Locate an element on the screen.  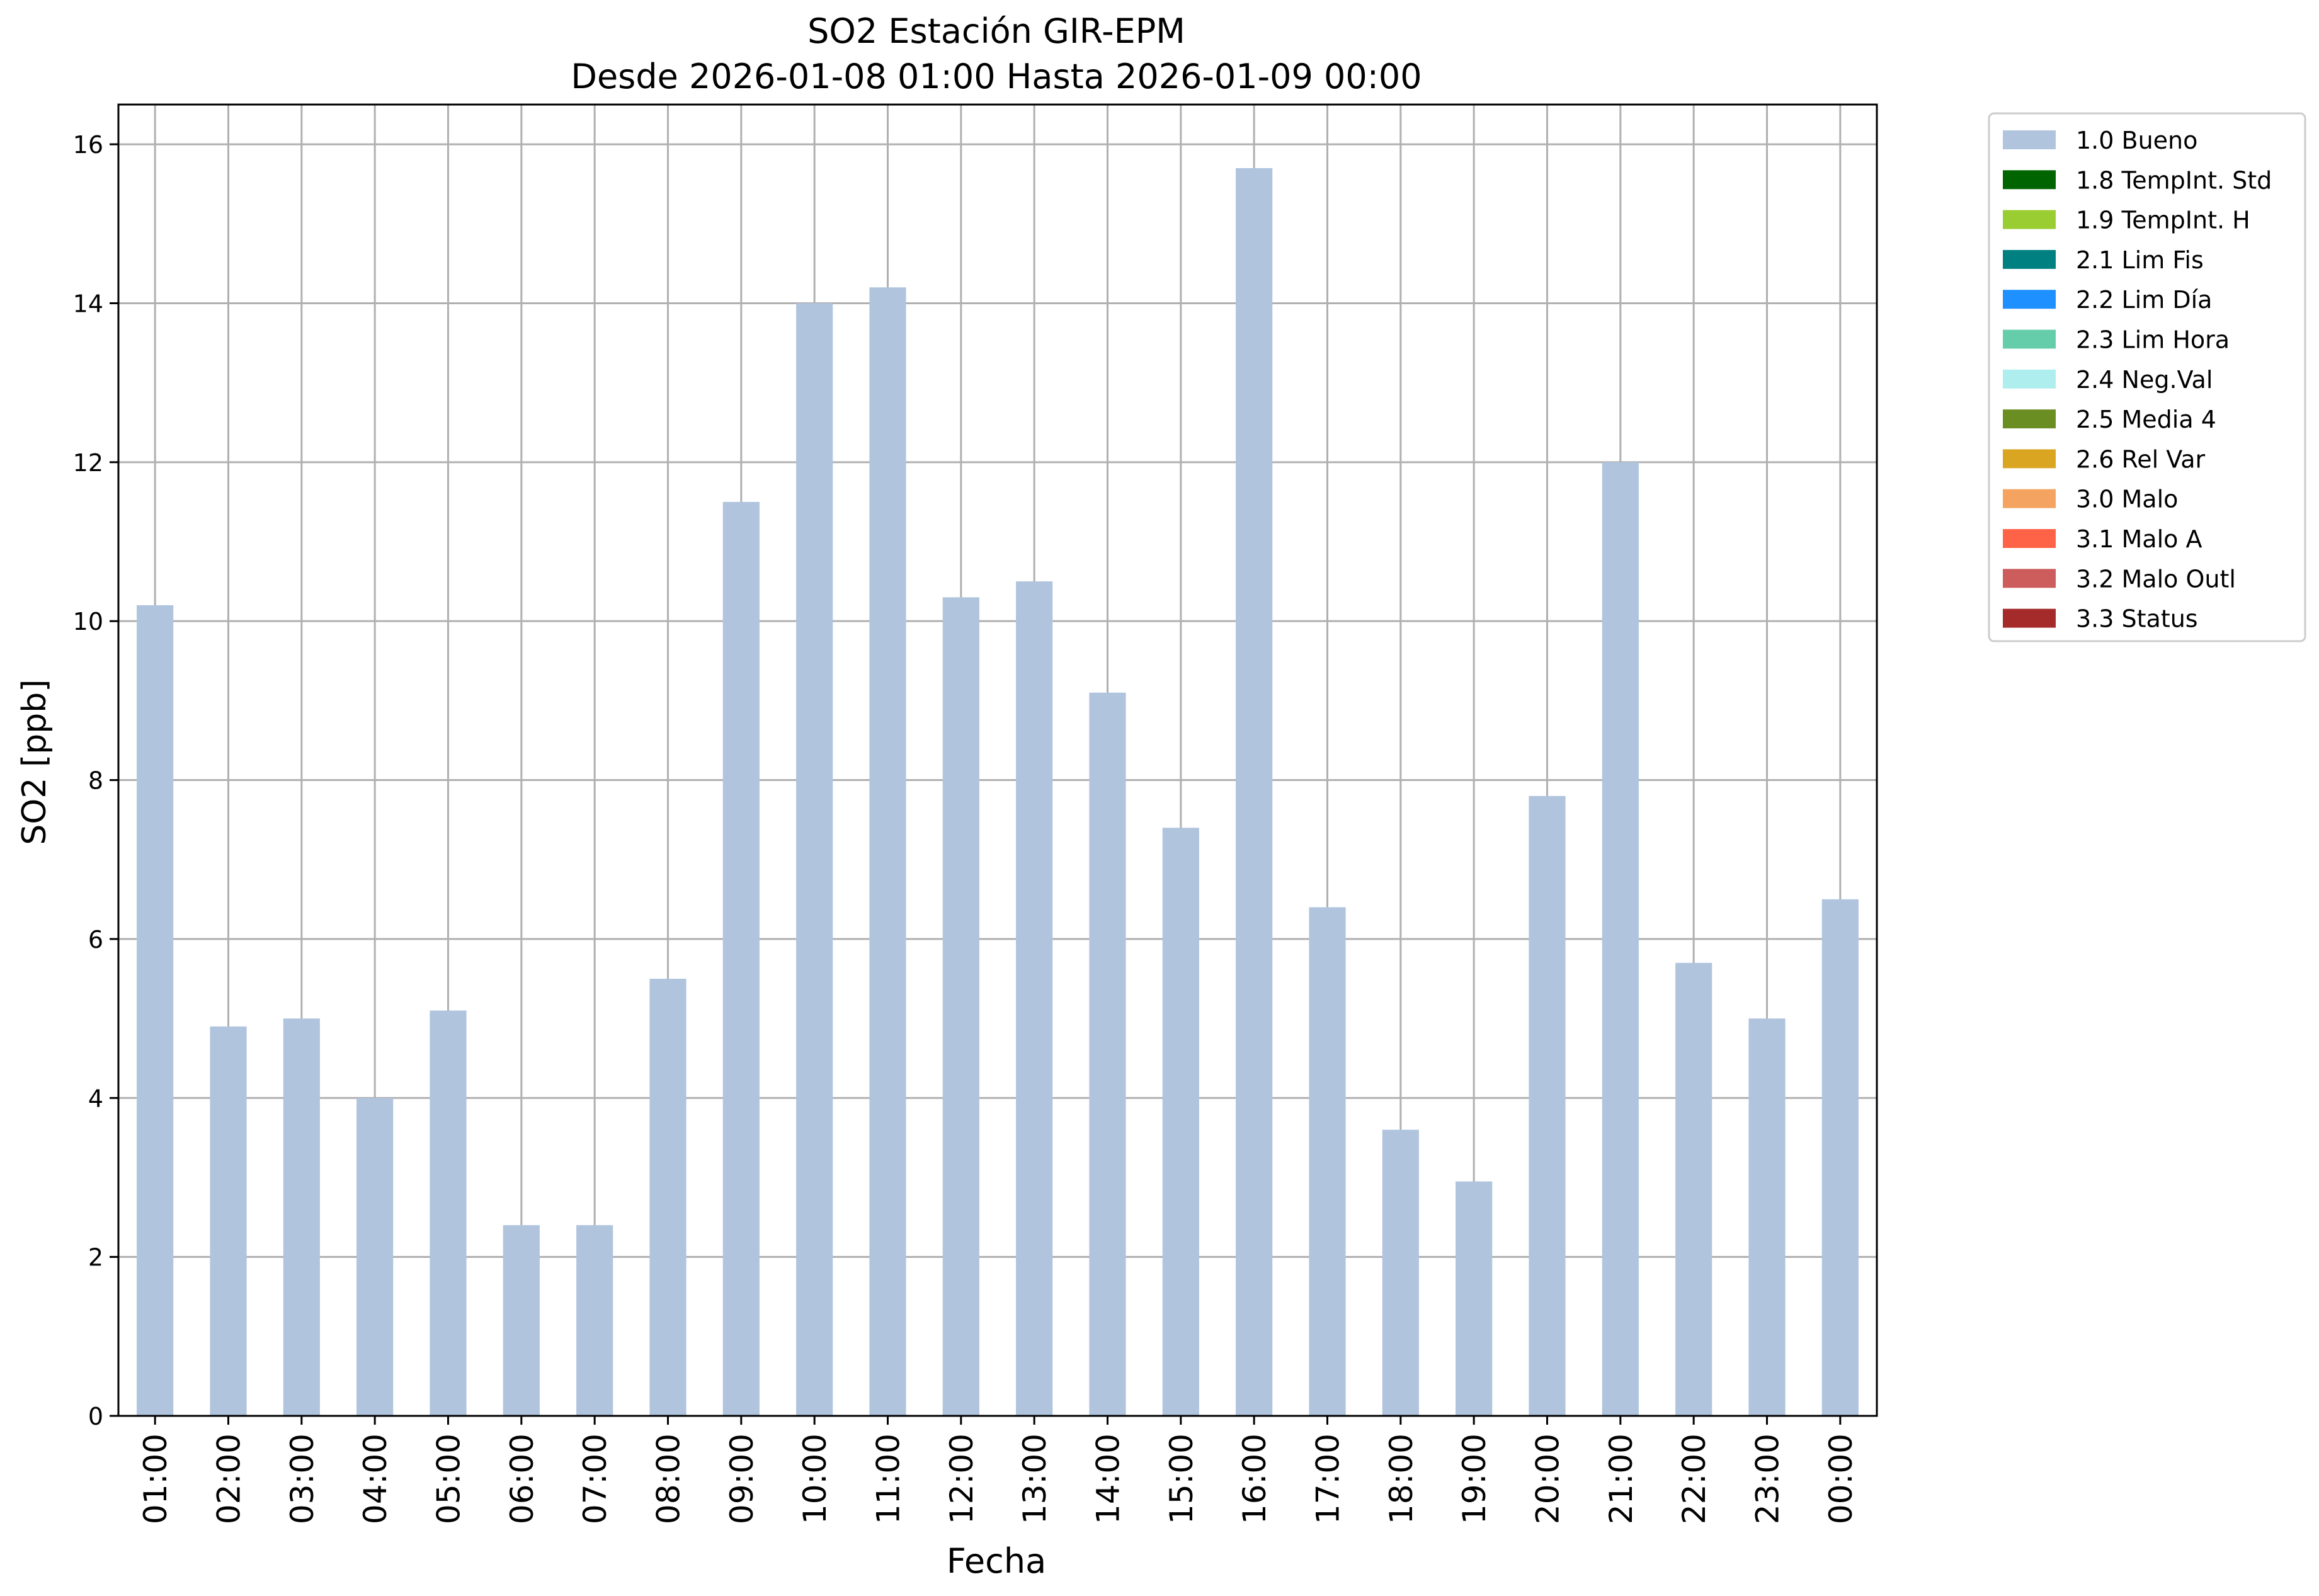
legend-label: 1.0 Bueno is located at coordinates (2136, 140).